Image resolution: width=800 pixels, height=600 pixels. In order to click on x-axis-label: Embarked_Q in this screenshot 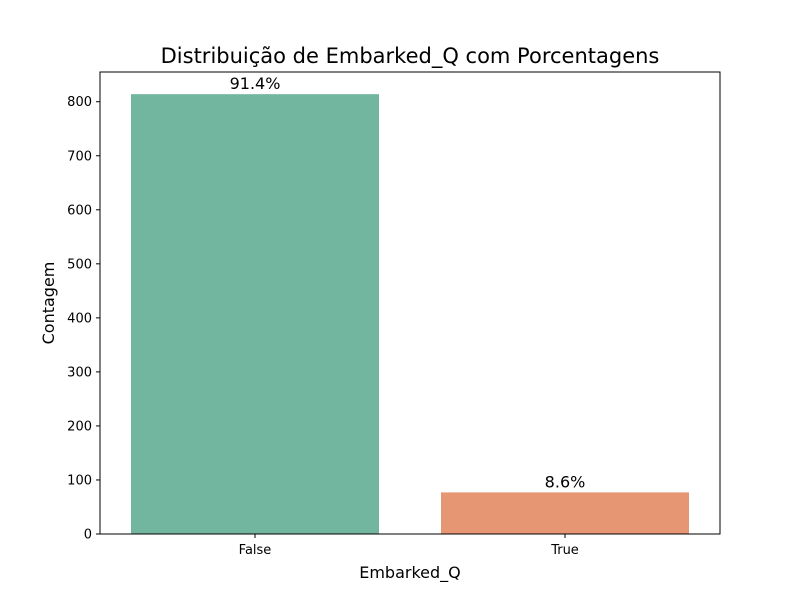, I will do `click(410, 573)`.